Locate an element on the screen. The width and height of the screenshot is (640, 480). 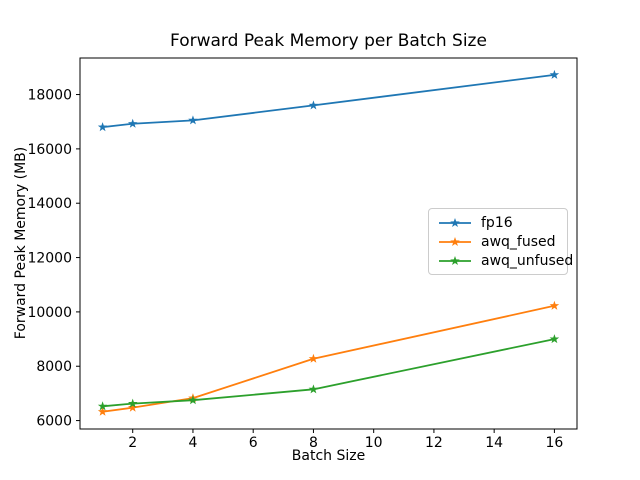
y-tick-label: 14000 is located at coordinates (49, 204).